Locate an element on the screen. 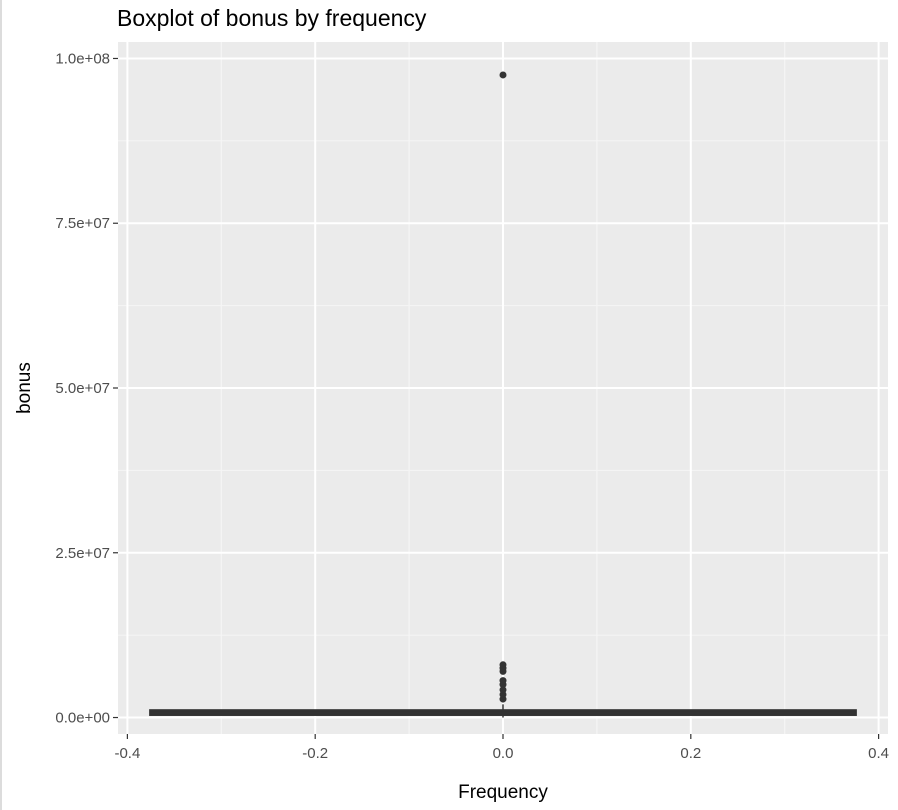 This screenshot has height=810, width=898. y-tick-label: 2.5e+07 is located at coordinates (82, 553).